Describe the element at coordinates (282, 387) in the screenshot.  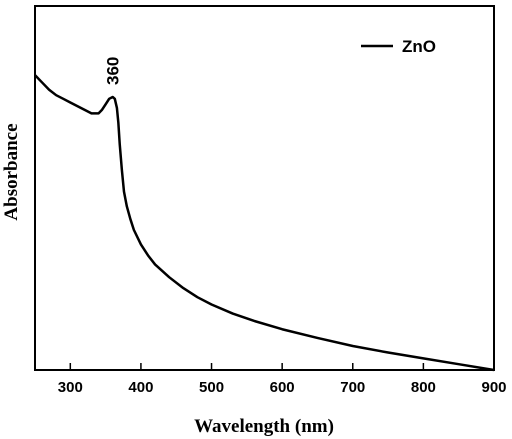
I see `x-tick-label: 600` at that location.